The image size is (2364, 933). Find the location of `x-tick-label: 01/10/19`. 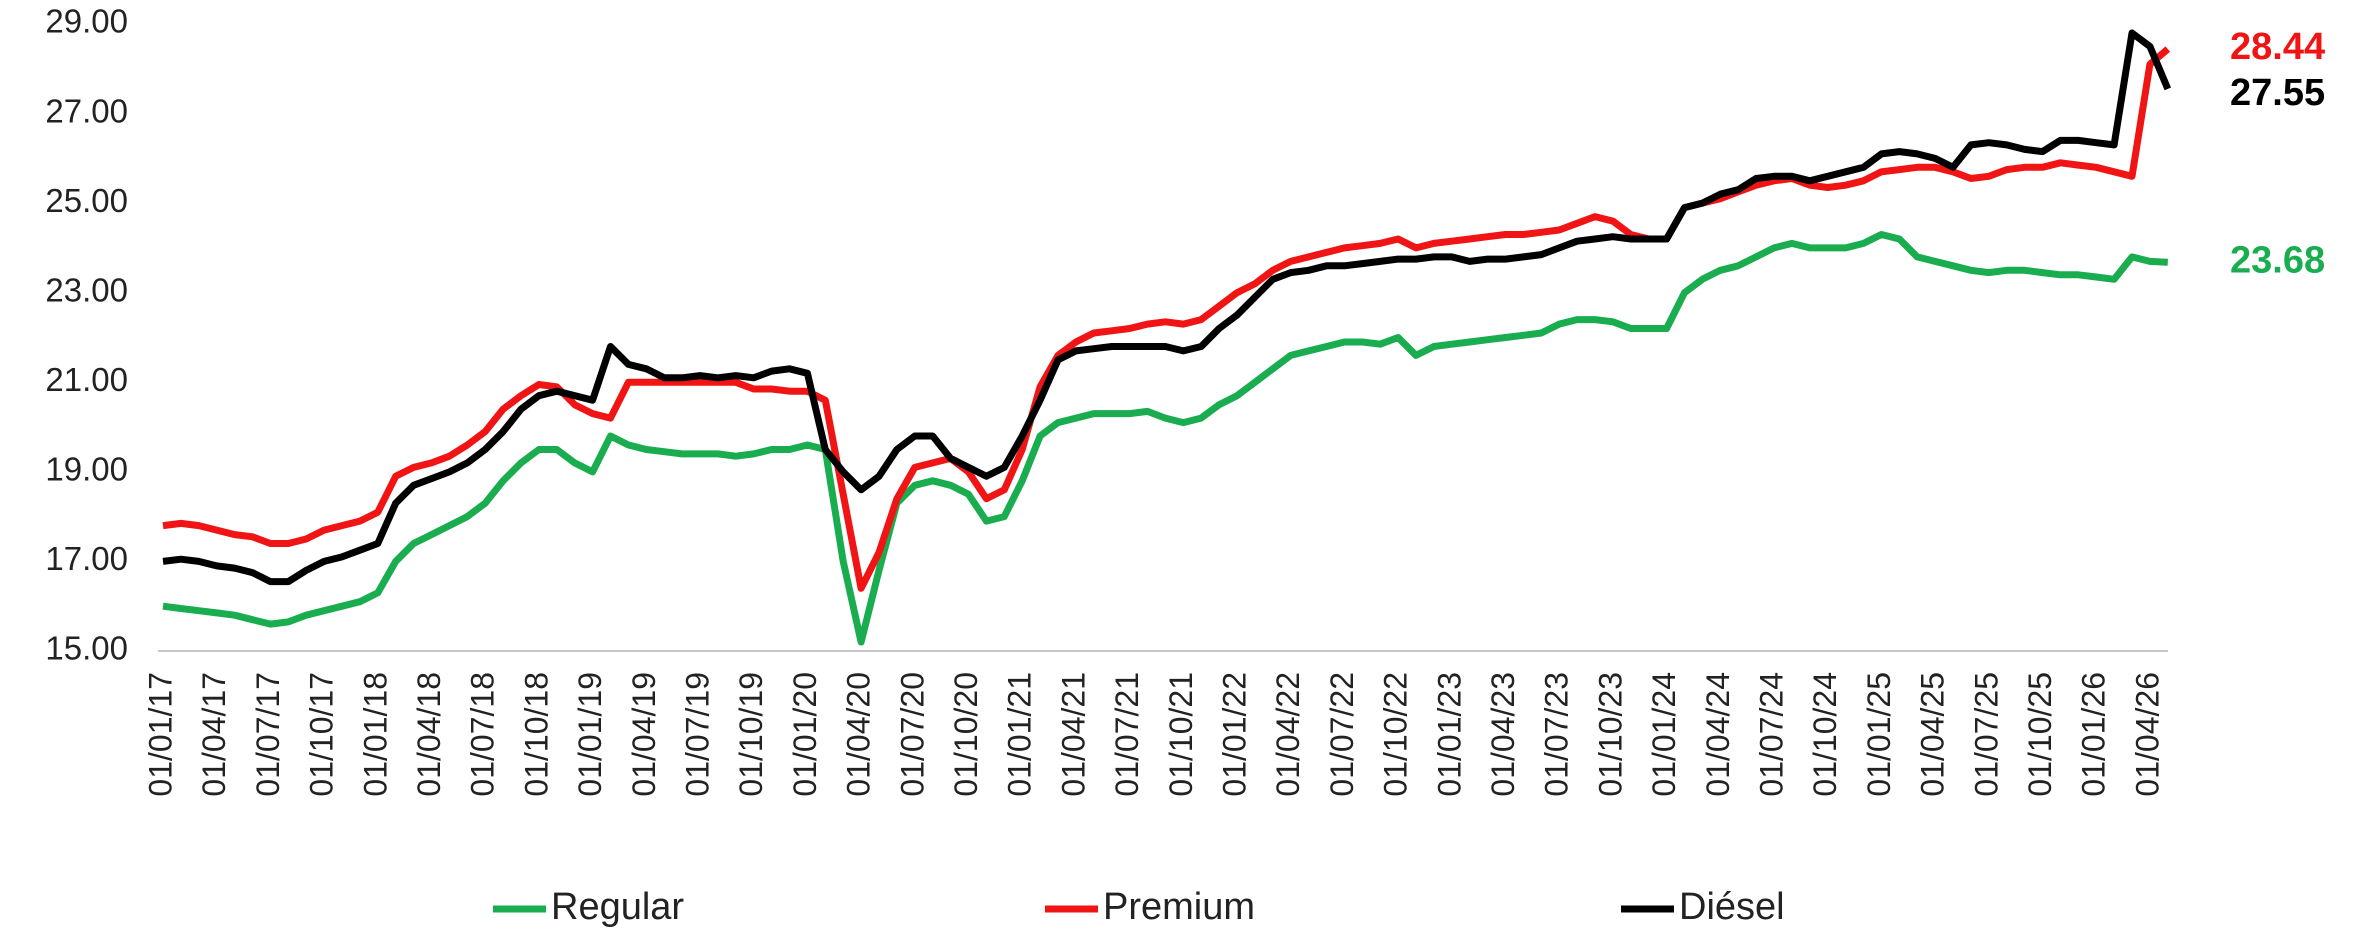

x-tick-label: 01/10/19 is located at coordinates (751, 734).